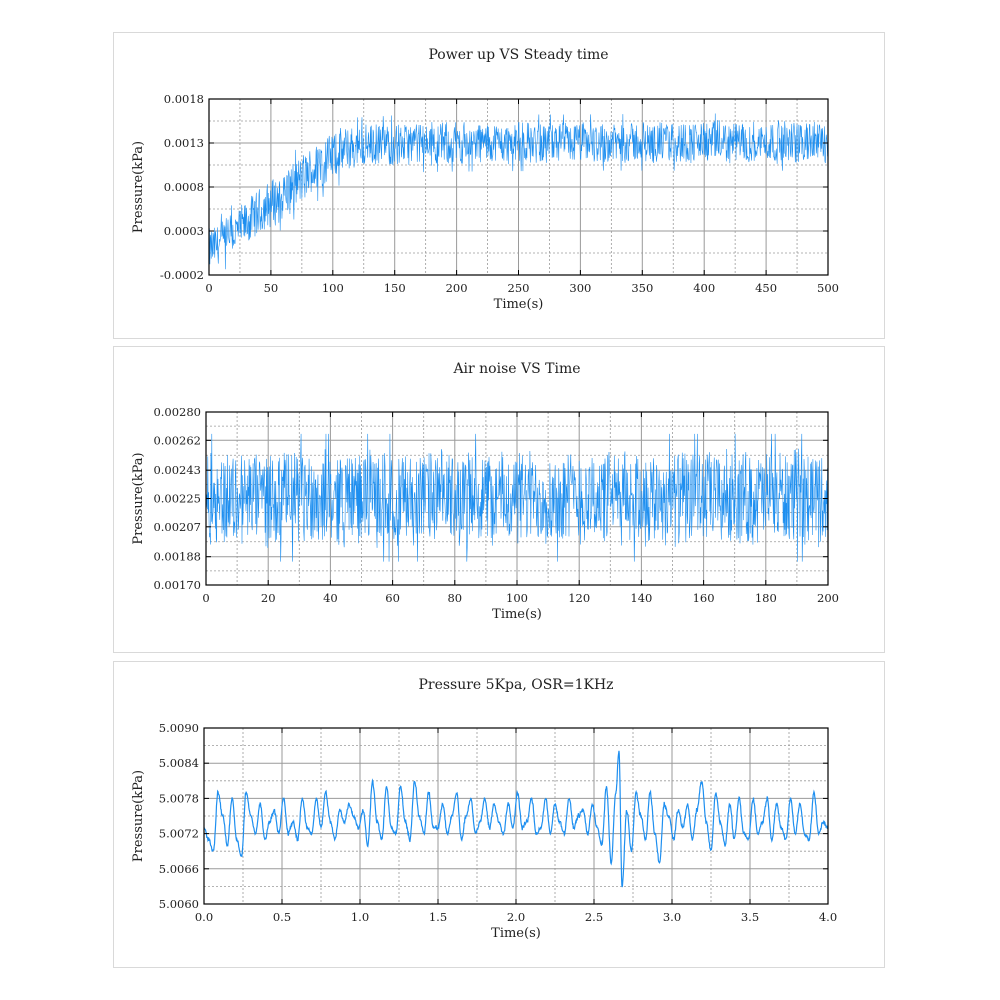 Image resolution: width=1000 pixels, height=1000 pixels. Describe the element at coordinates (515, 685) in the screenshot. I see `chart-title: Pressure 5Kpa, OSR=1KHz` at that location.